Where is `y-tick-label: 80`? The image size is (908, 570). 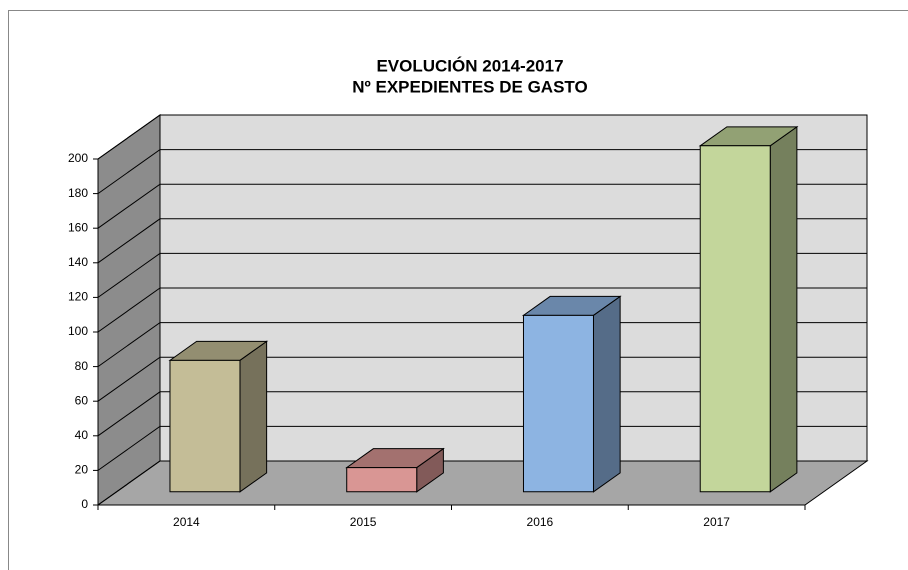
y-tick-label: 80 is located at coordinates (82, 366).